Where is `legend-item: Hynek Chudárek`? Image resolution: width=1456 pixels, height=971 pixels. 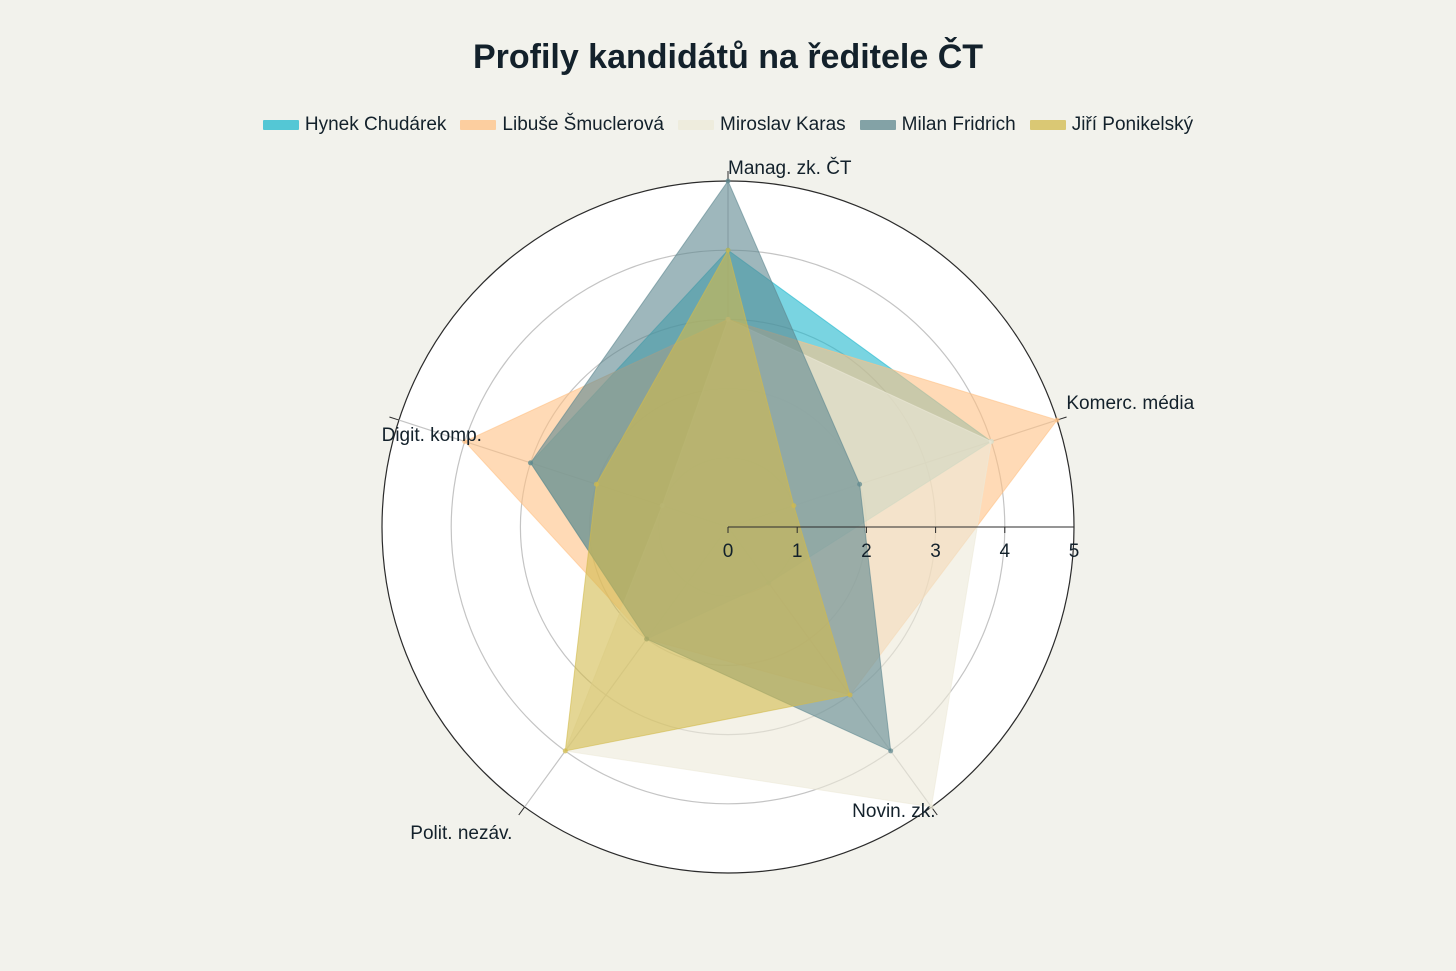
legend-item: Hynek Chudárek is located at coordinates (354, 125).